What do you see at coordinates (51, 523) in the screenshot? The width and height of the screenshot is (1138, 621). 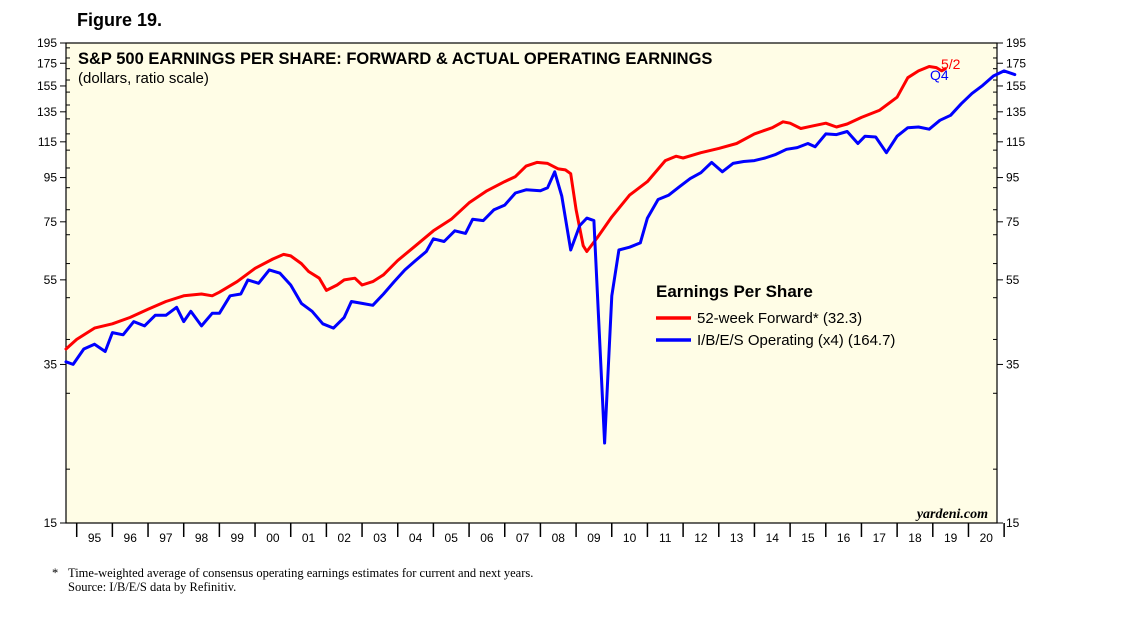 I see `y-tick-label-left: 15` at bounding box center [51, 523].